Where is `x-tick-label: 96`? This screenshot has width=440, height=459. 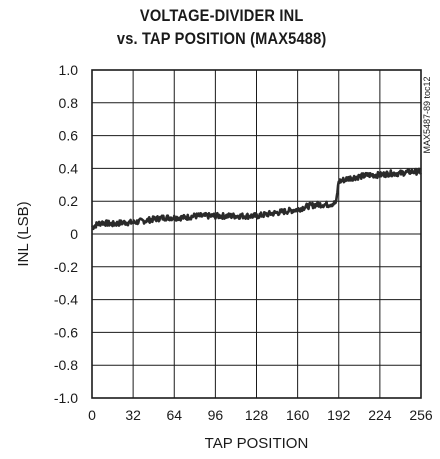 x-tick-label: 96 is located at coordinates (216, 415).